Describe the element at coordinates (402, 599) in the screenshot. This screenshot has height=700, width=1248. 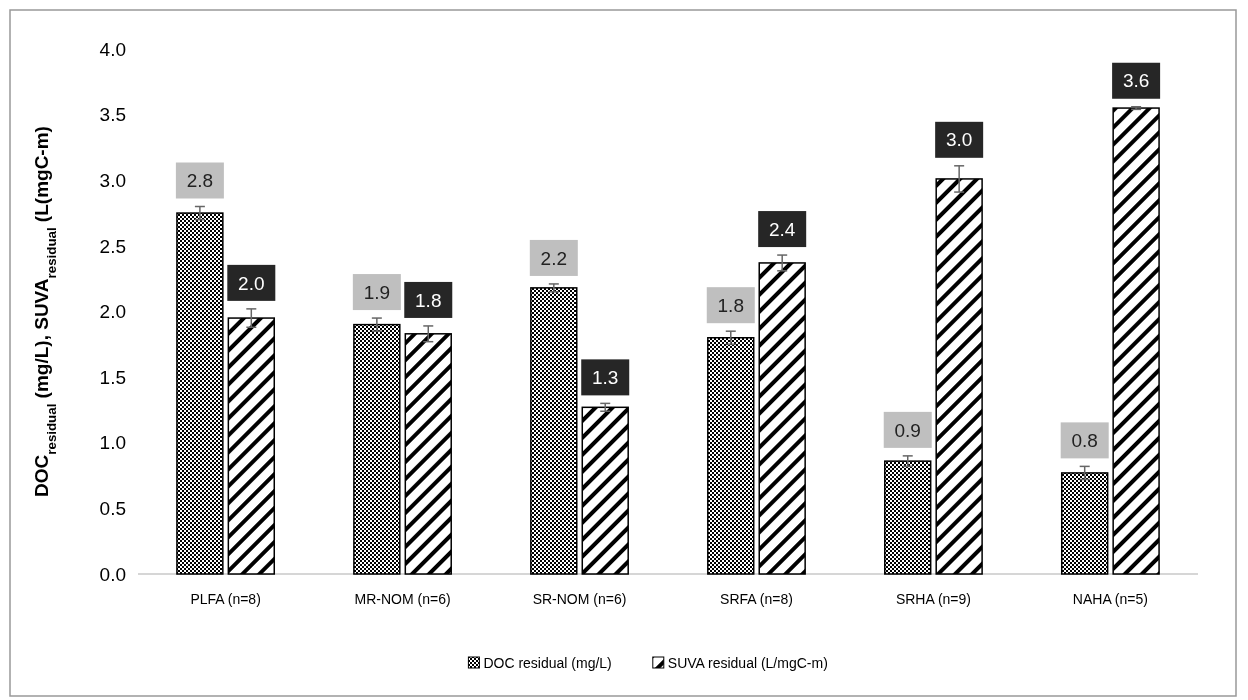
I see `x-tick-label: MR-NOM (n=6)` at that location.